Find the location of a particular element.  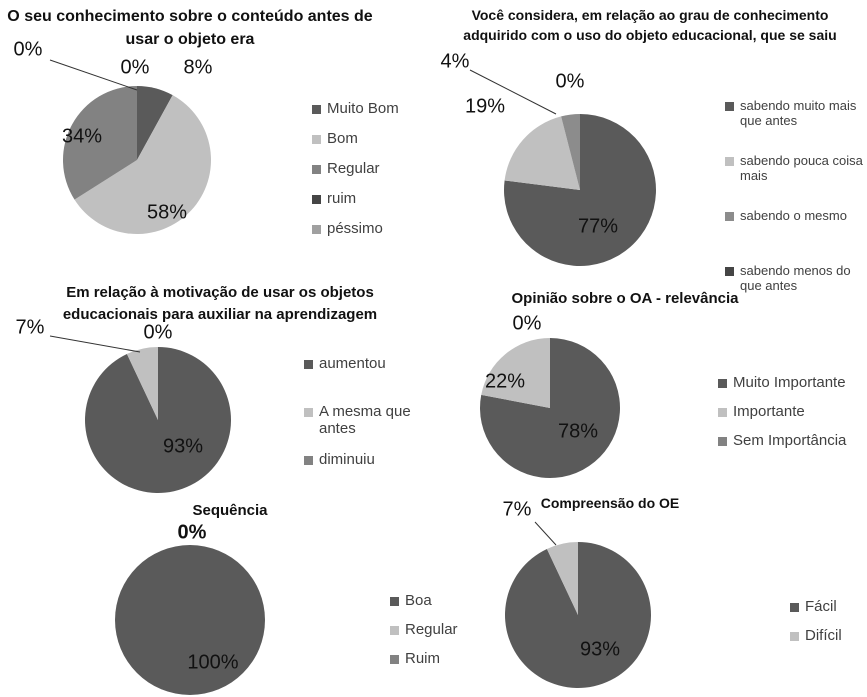

data-label: 78% is located at coordinates (578, 431).